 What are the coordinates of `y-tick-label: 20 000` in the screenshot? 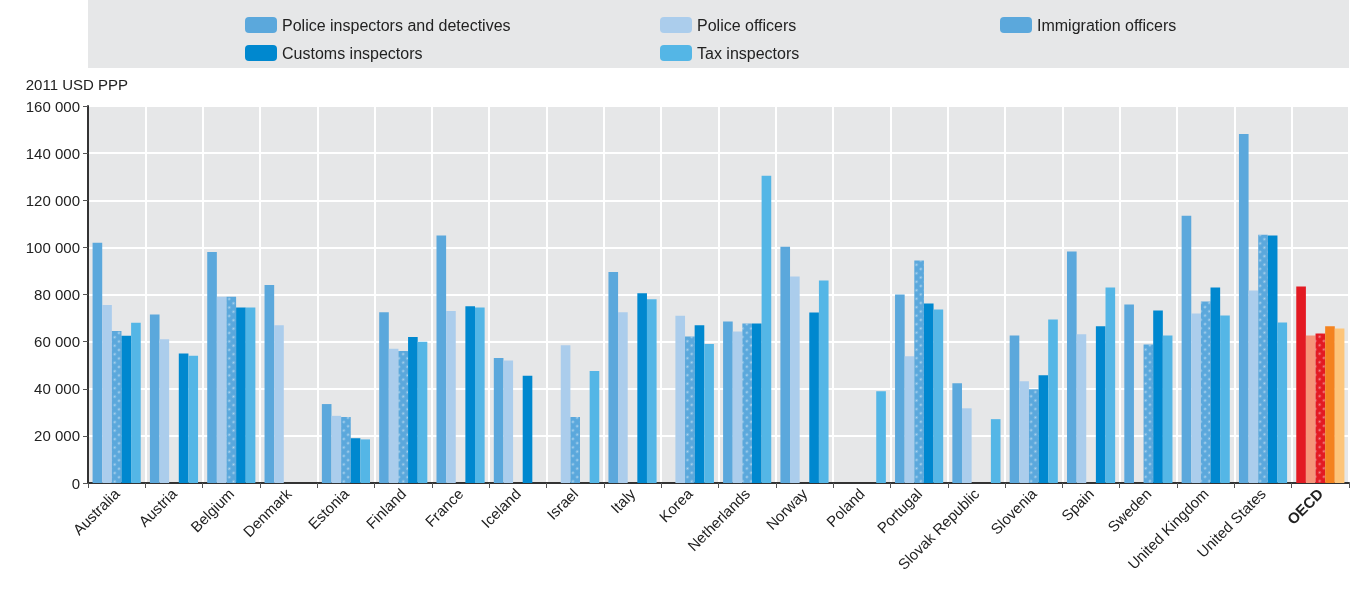 It's located at (57, 436).